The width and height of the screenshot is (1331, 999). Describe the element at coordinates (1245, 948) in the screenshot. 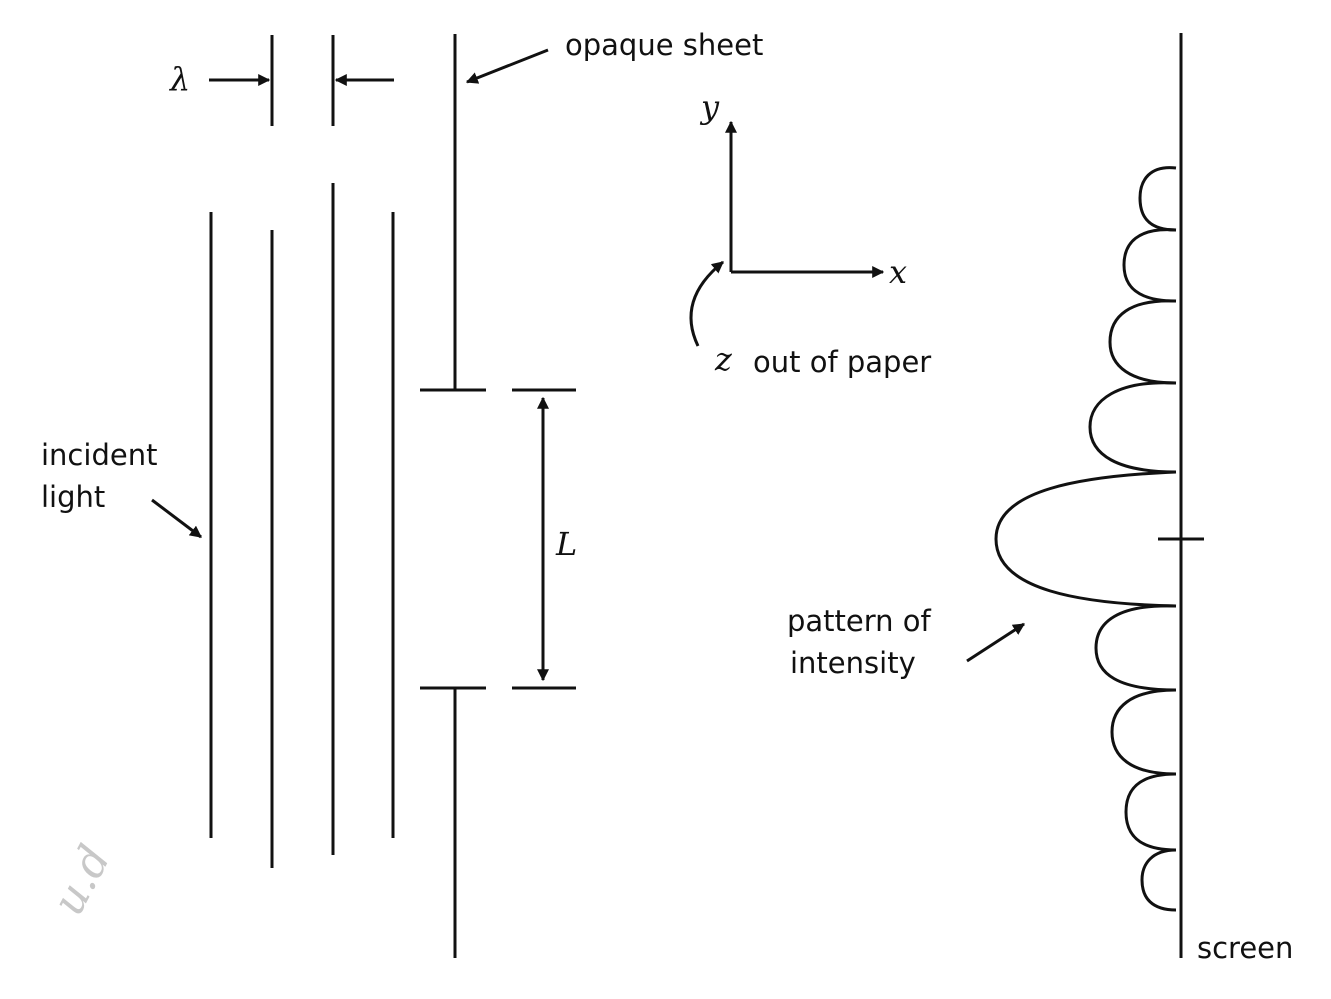

I see `screen-label: screen` at that location.